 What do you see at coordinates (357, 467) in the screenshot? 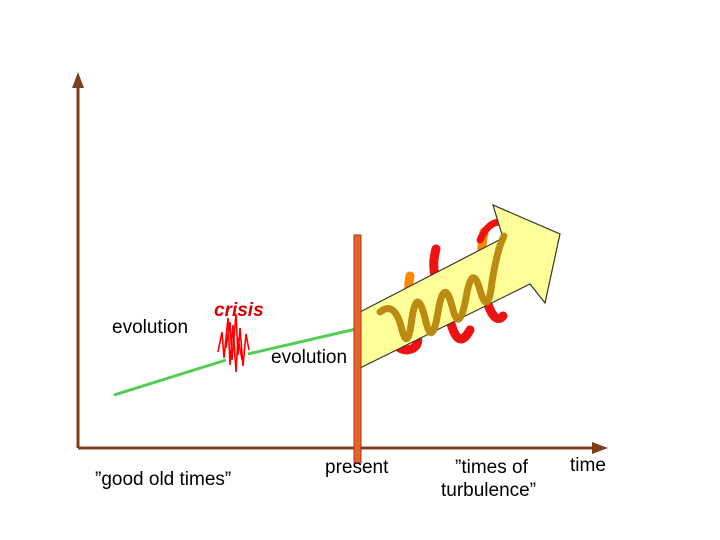
I see `present-label: present` at bounding box center [357, 467].